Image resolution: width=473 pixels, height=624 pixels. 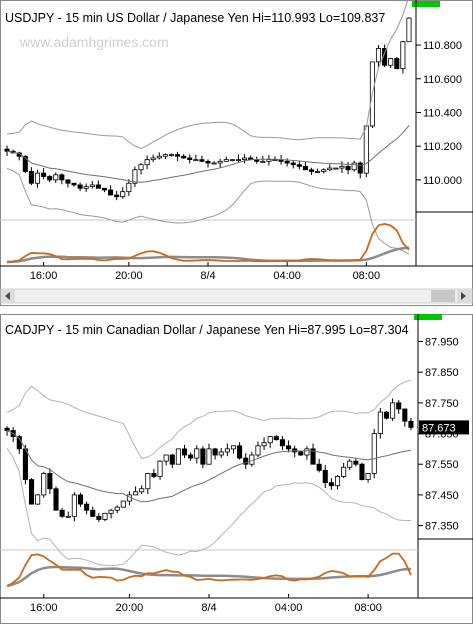 What do you see at coordinates (208, 576) in the screenshot?
I see `indicator-average-line` at bounding box center [208, 576].